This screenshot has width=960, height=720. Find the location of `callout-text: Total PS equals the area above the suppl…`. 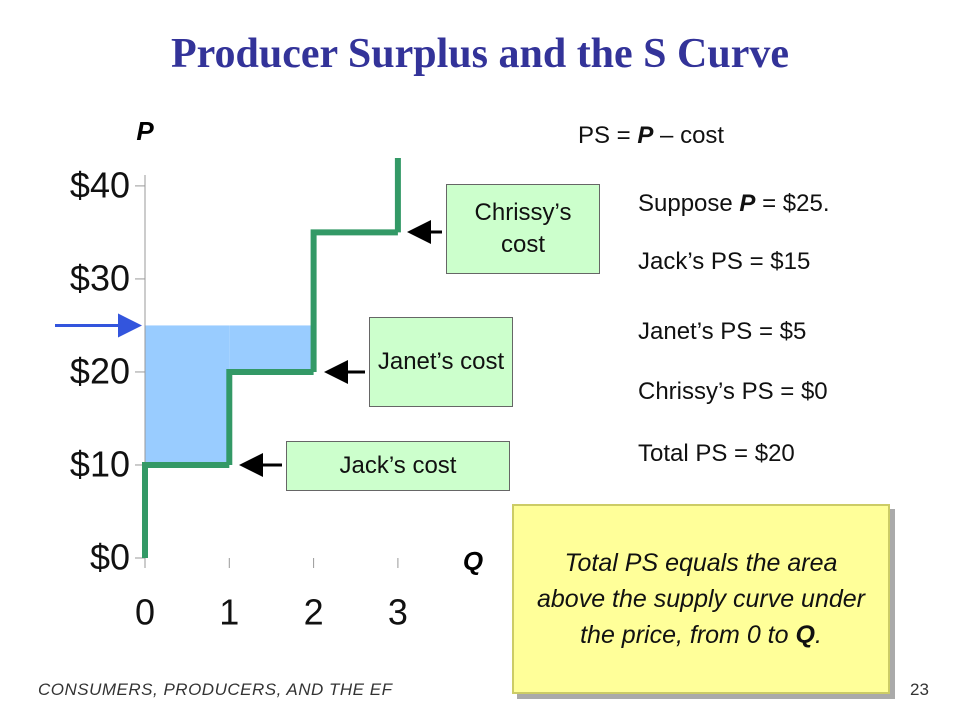

callout-text: Total PS equals the area above the suppl… is located at coordinates (701, 599).